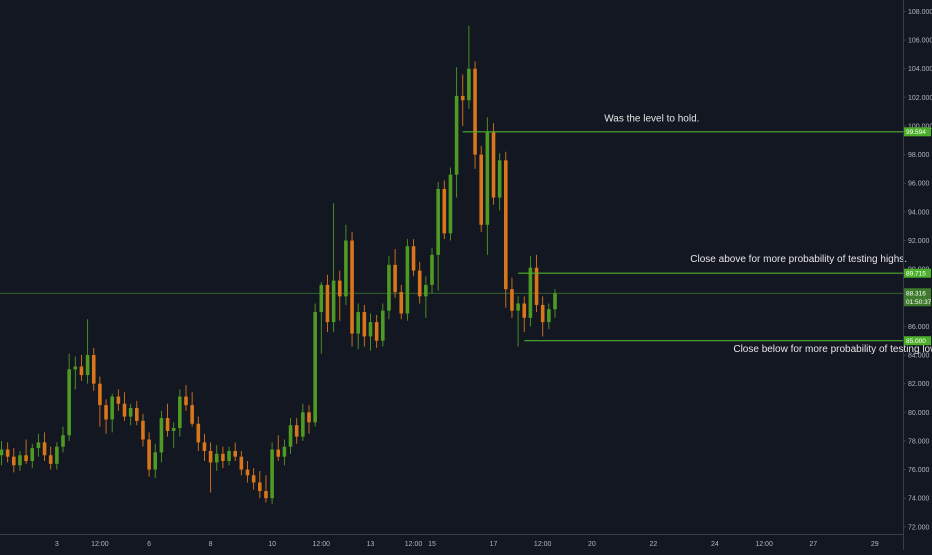 Image resolution: width=932 pixels, height=555 pixels. What do you see at coordinates (371, 544) in the screenshot?
I see `x-tick-label: 13` at bounding box center [371, 544].